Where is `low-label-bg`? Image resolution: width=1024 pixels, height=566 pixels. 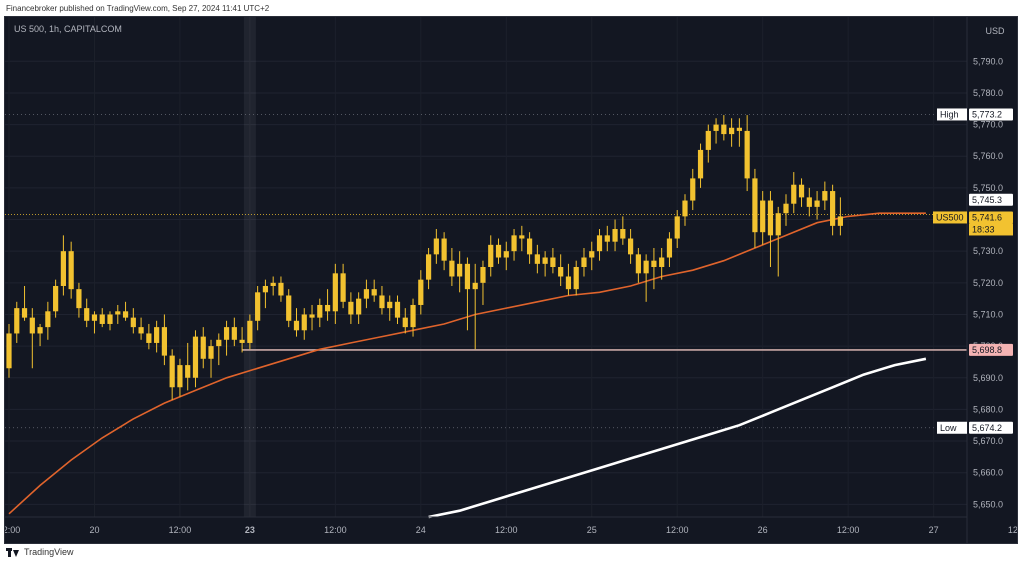 low-label-bg is located at coordinates (952, 427).